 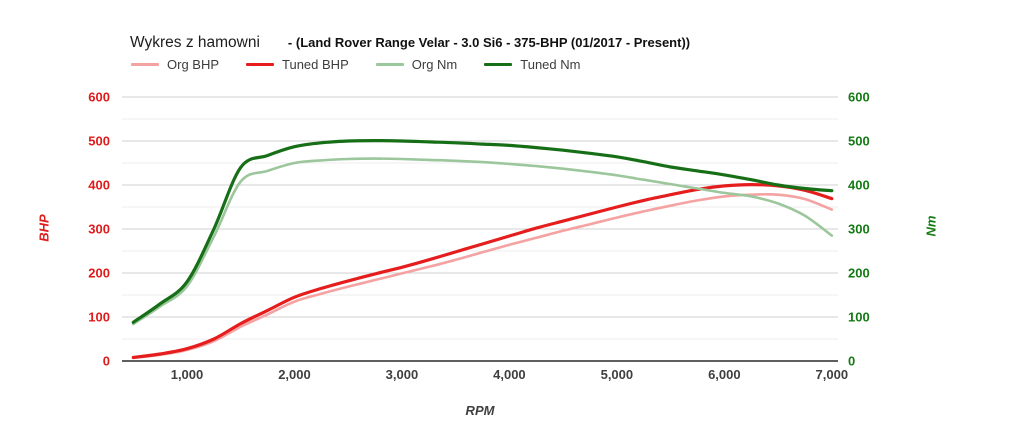 I want to click on chart-title-main: Wykres z hamowni, so click(x=195, y=42).